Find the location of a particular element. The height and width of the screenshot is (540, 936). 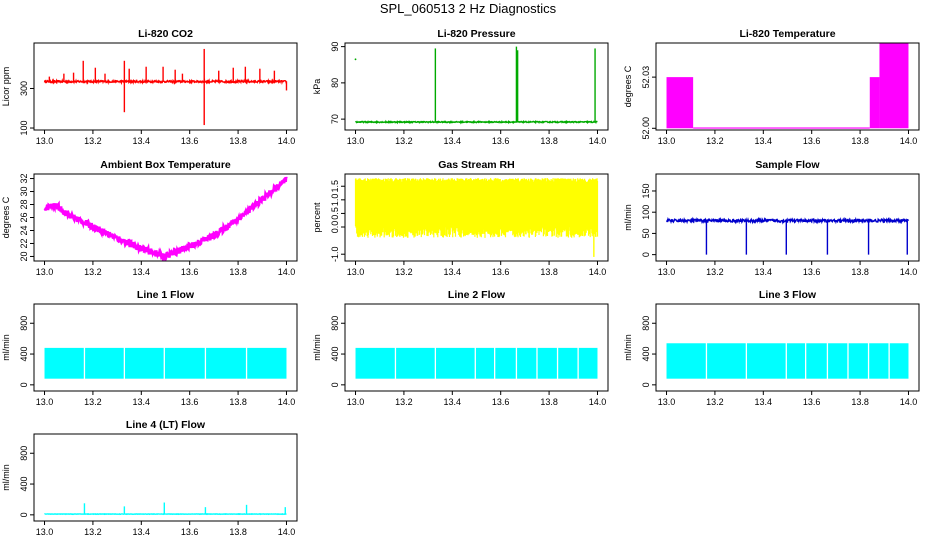

y-tick-label: 52.03 is located at coordinates (646, 77).